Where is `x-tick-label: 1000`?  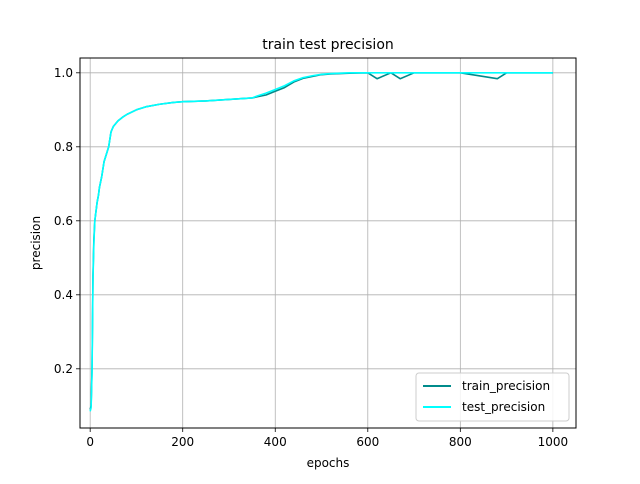
x-tick-label: 1000 is located at coordinates (553, 442).